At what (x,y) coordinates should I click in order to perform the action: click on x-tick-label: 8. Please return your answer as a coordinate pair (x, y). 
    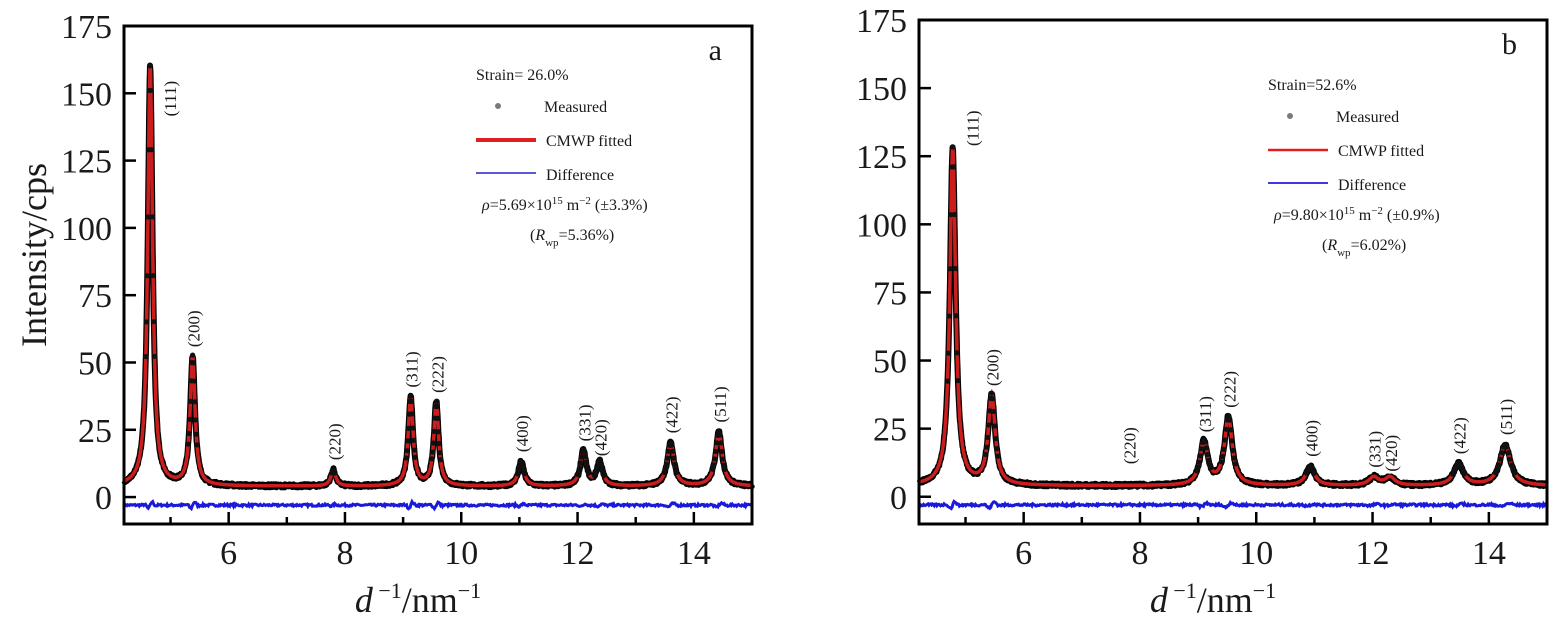
    Looking at the image, I should click on (344, 553).